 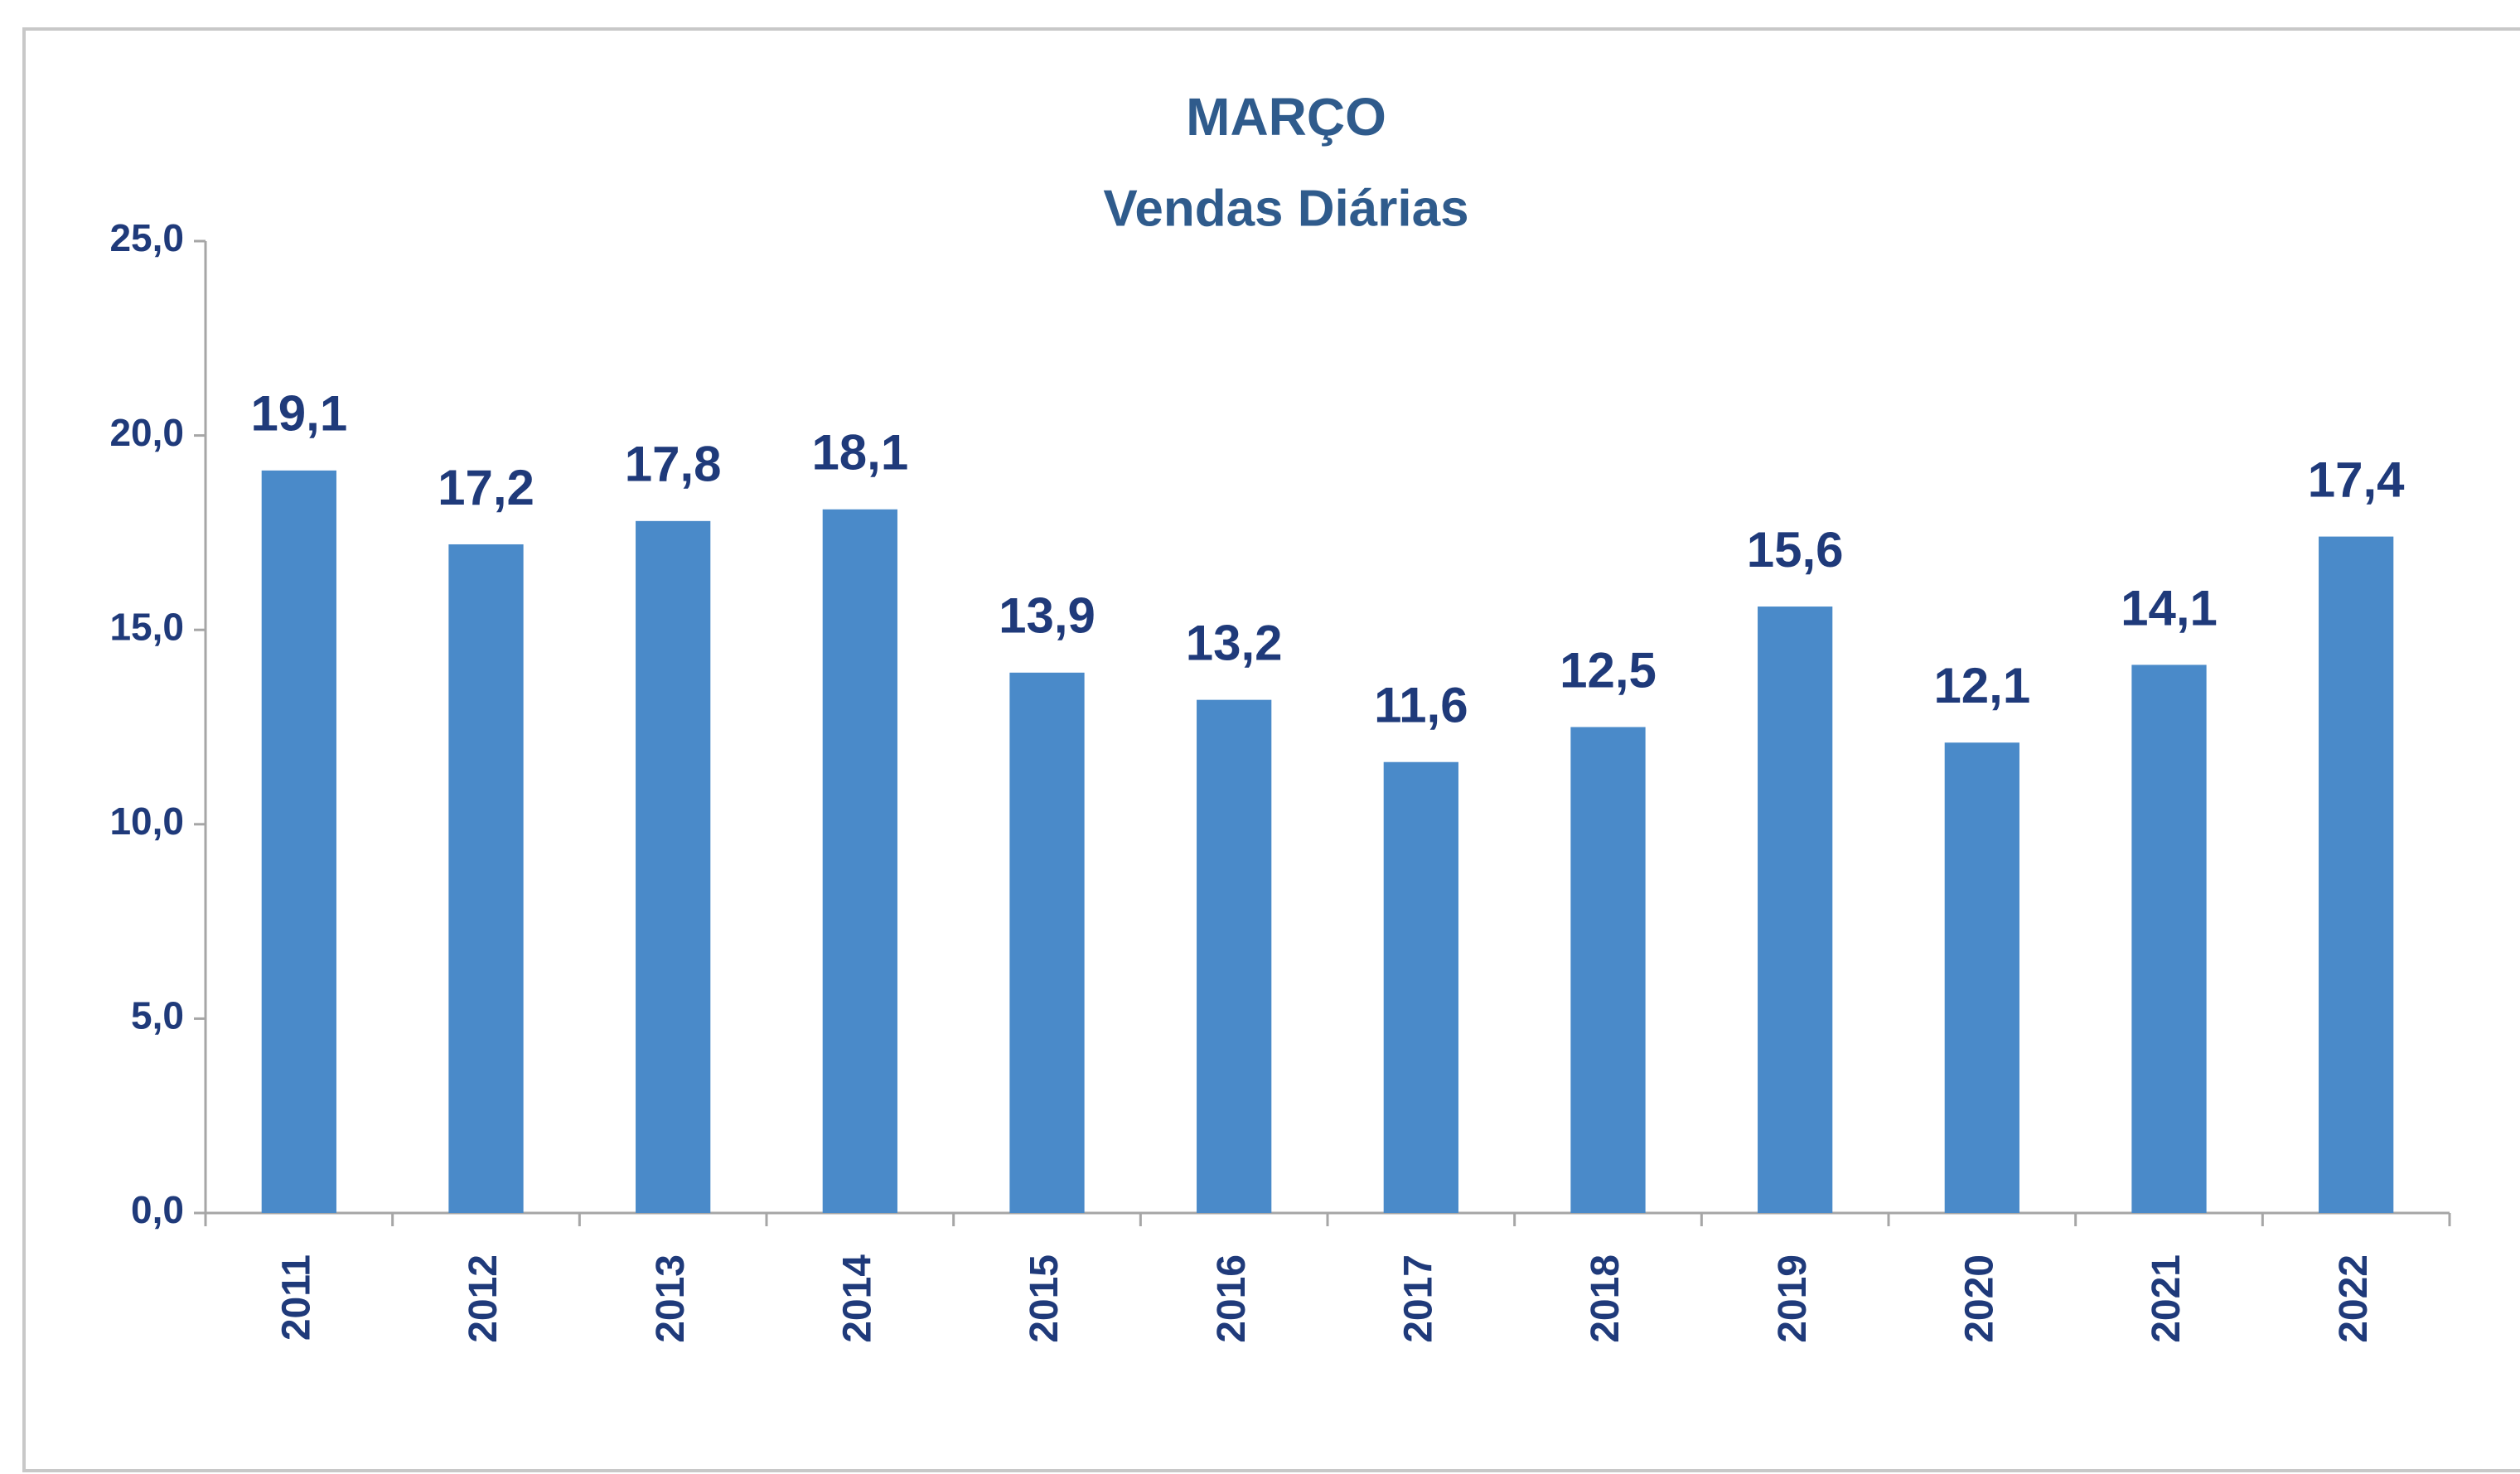 I want to click on data-label: 12,1, so click(x=1981, y=685).